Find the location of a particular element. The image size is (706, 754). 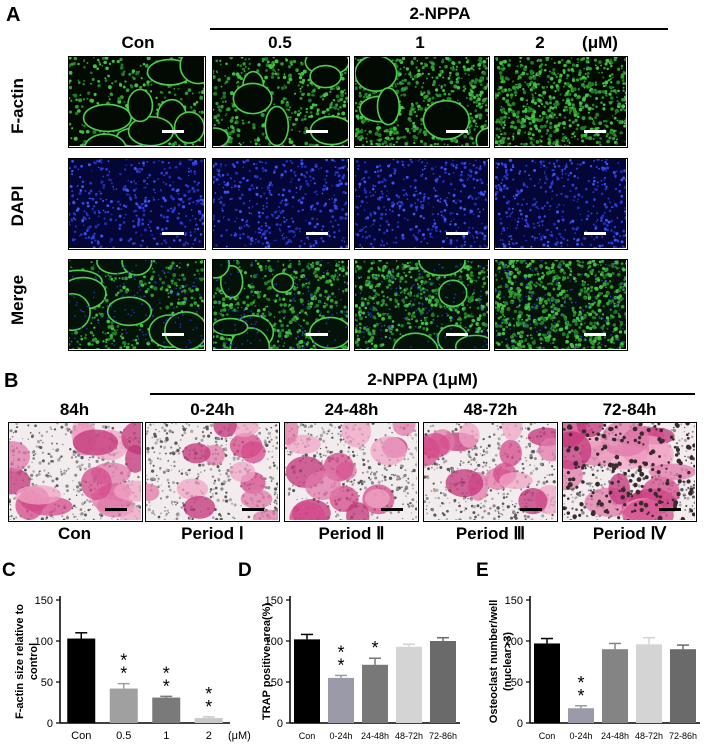

x-tick-label: 0.5 is located at coordinates (123, 736).